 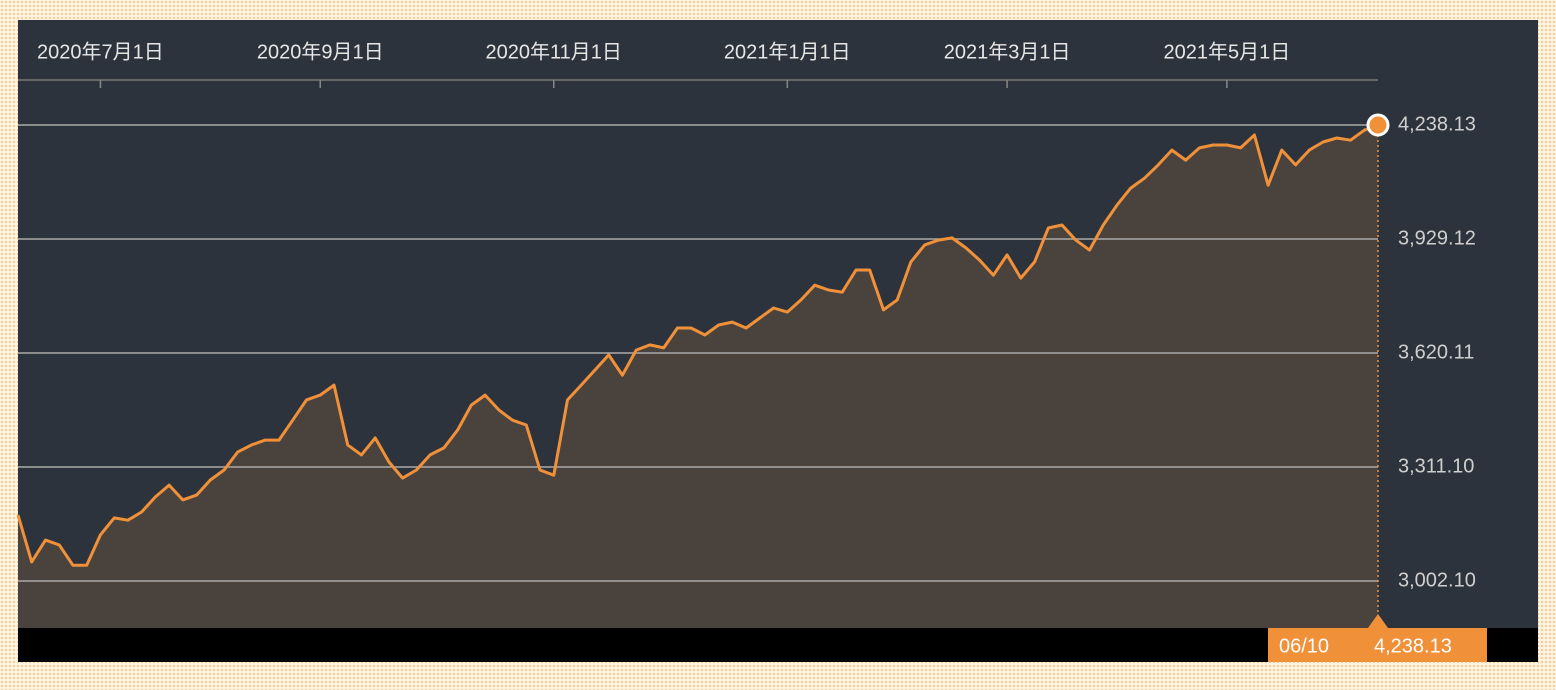 What do you see at coordinates (1378, 125) in the screenshot?
I see `last-point` at bounding box center [1378, 125].